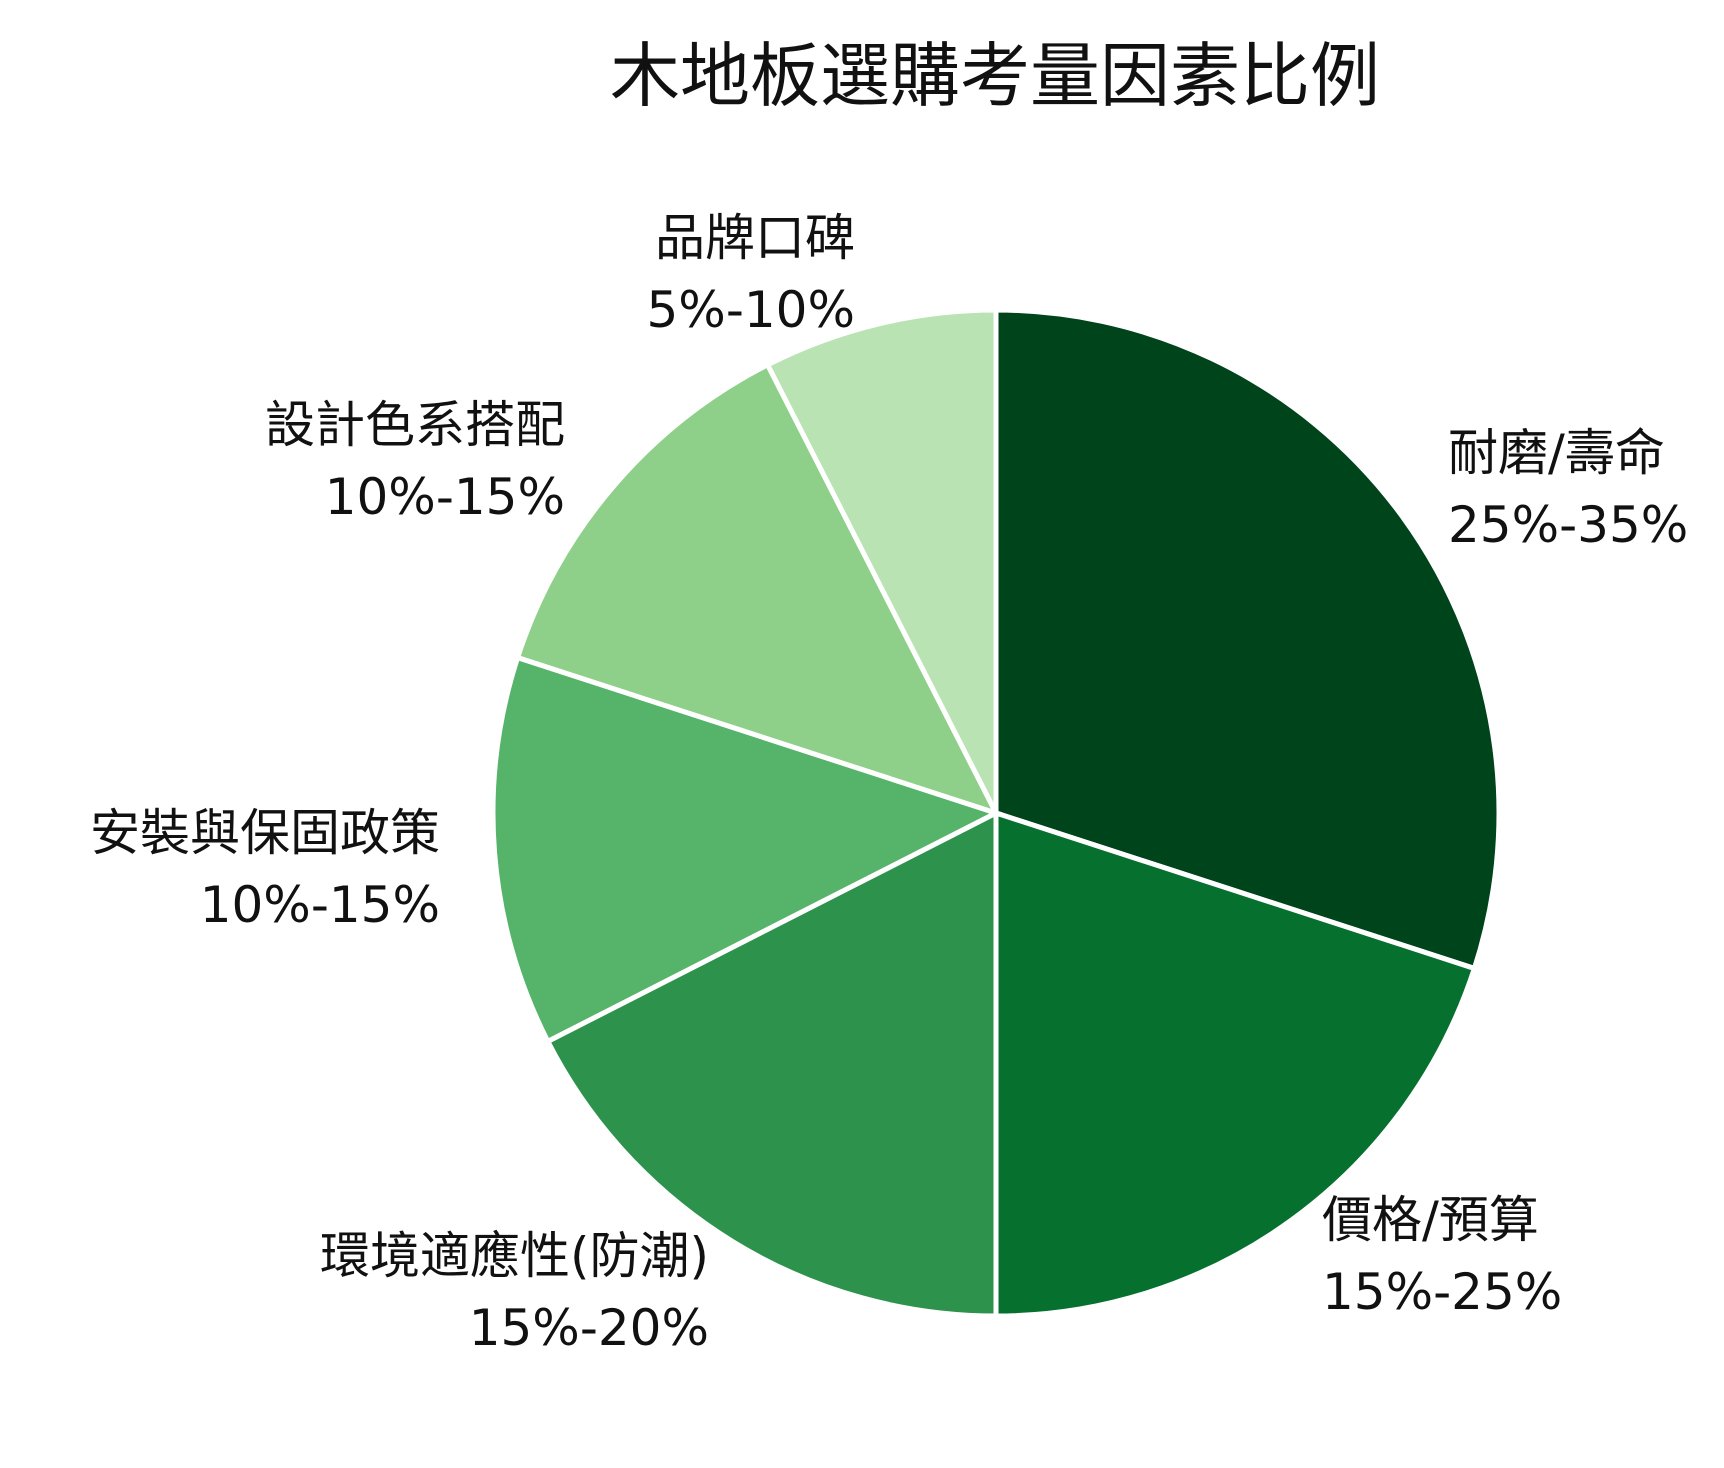 Image resolution: width=1724 pixels, height=1468 pixels. I want to click on slice-label: 設計色系搭配 10%-15%, so click(415, 461).